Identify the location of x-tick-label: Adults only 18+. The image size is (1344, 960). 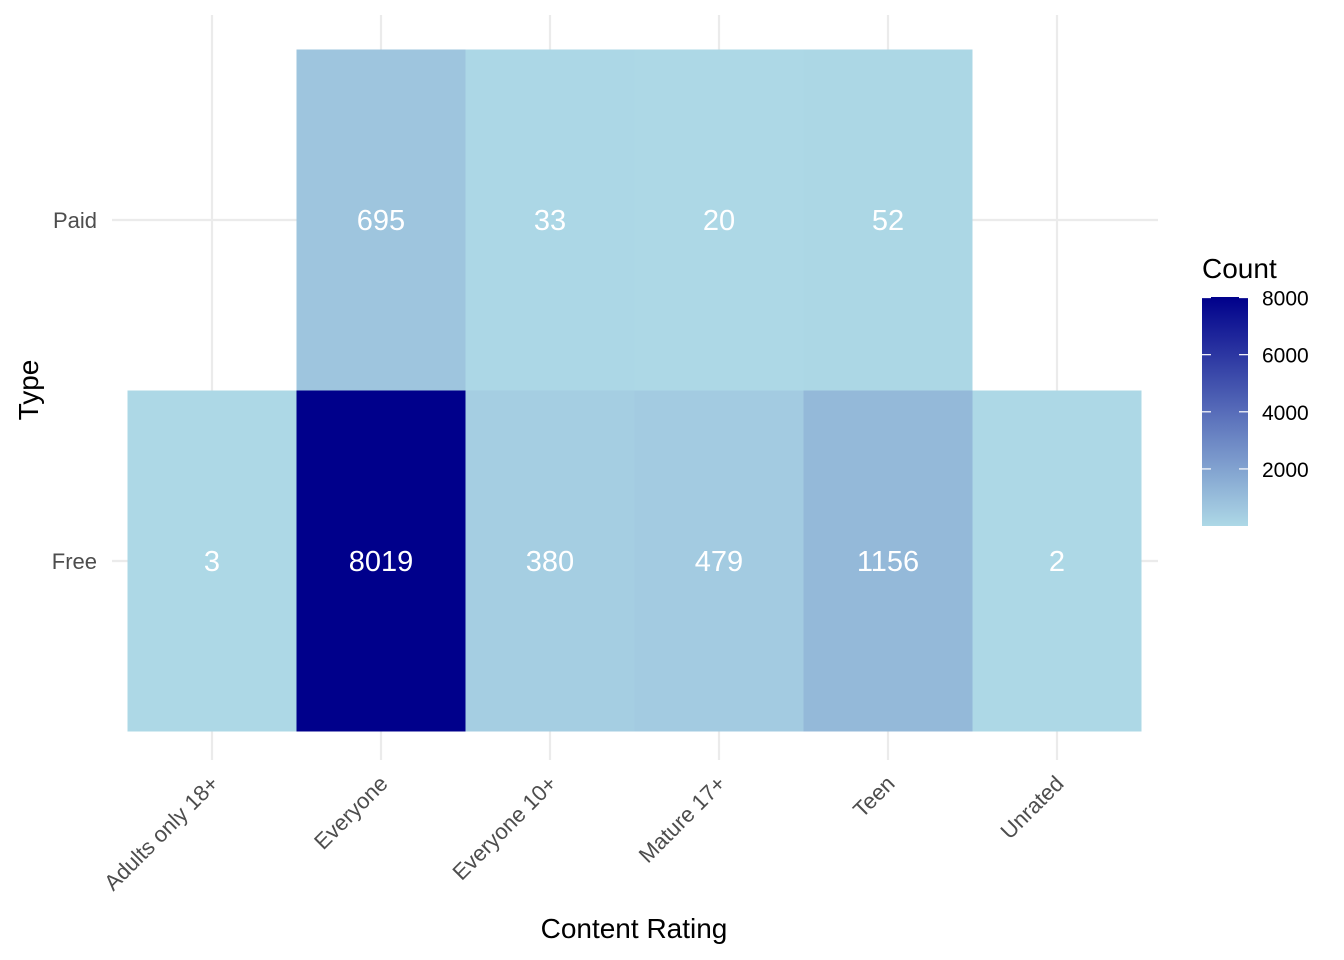
(161, 833).